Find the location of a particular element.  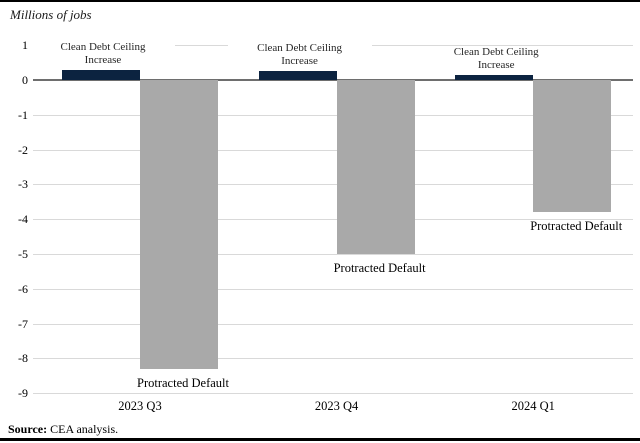

y-axis-tick-label: 0 is located at coordinates (25, 80).